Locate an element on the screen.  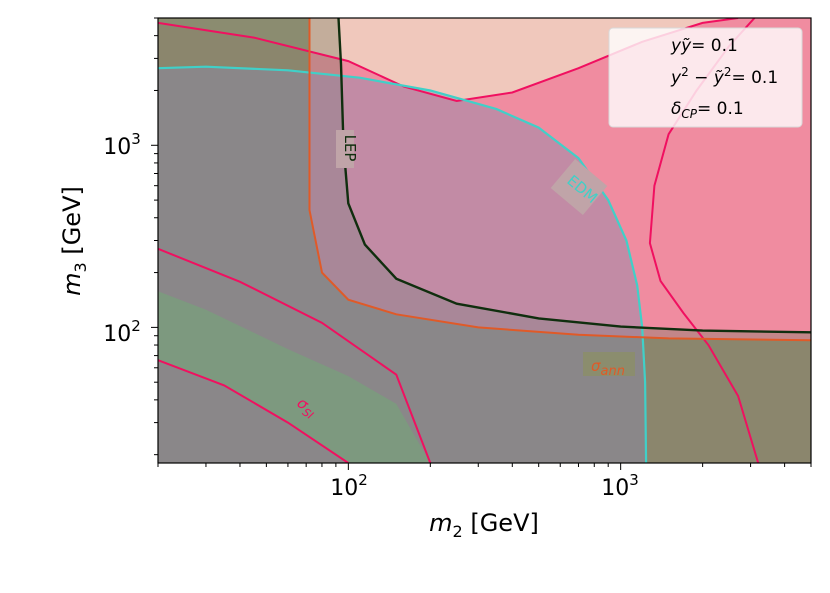
legend-entry: y2 − ỹ2= 0.1 is located at coordinates (724, 76).